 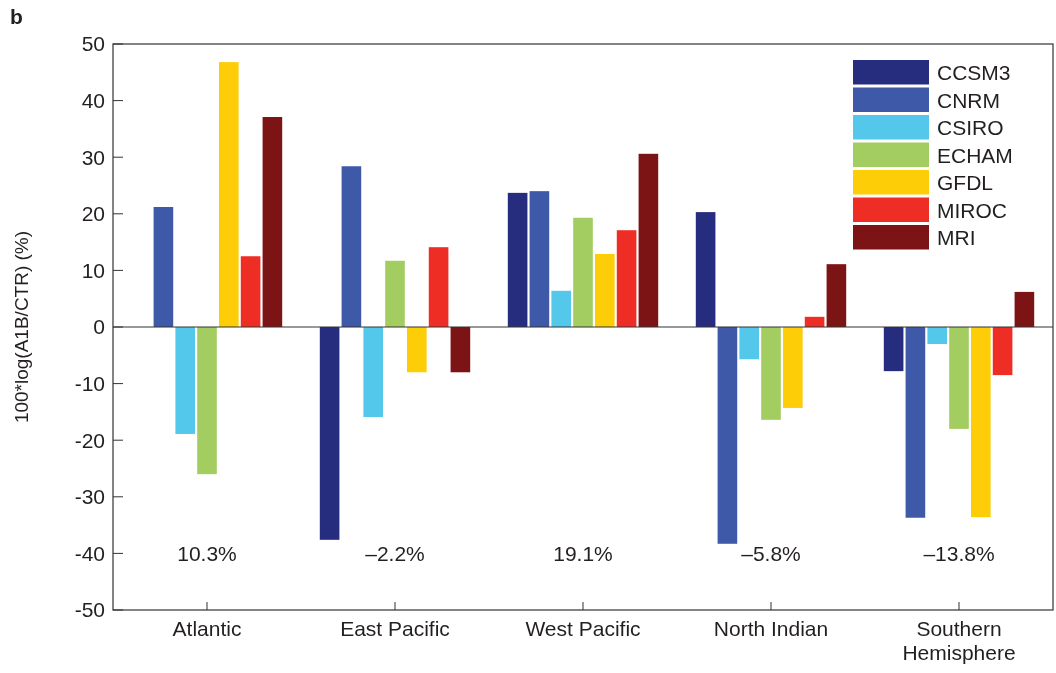 I want to click on y-tick-label: -30, so click(x=89, y=497).